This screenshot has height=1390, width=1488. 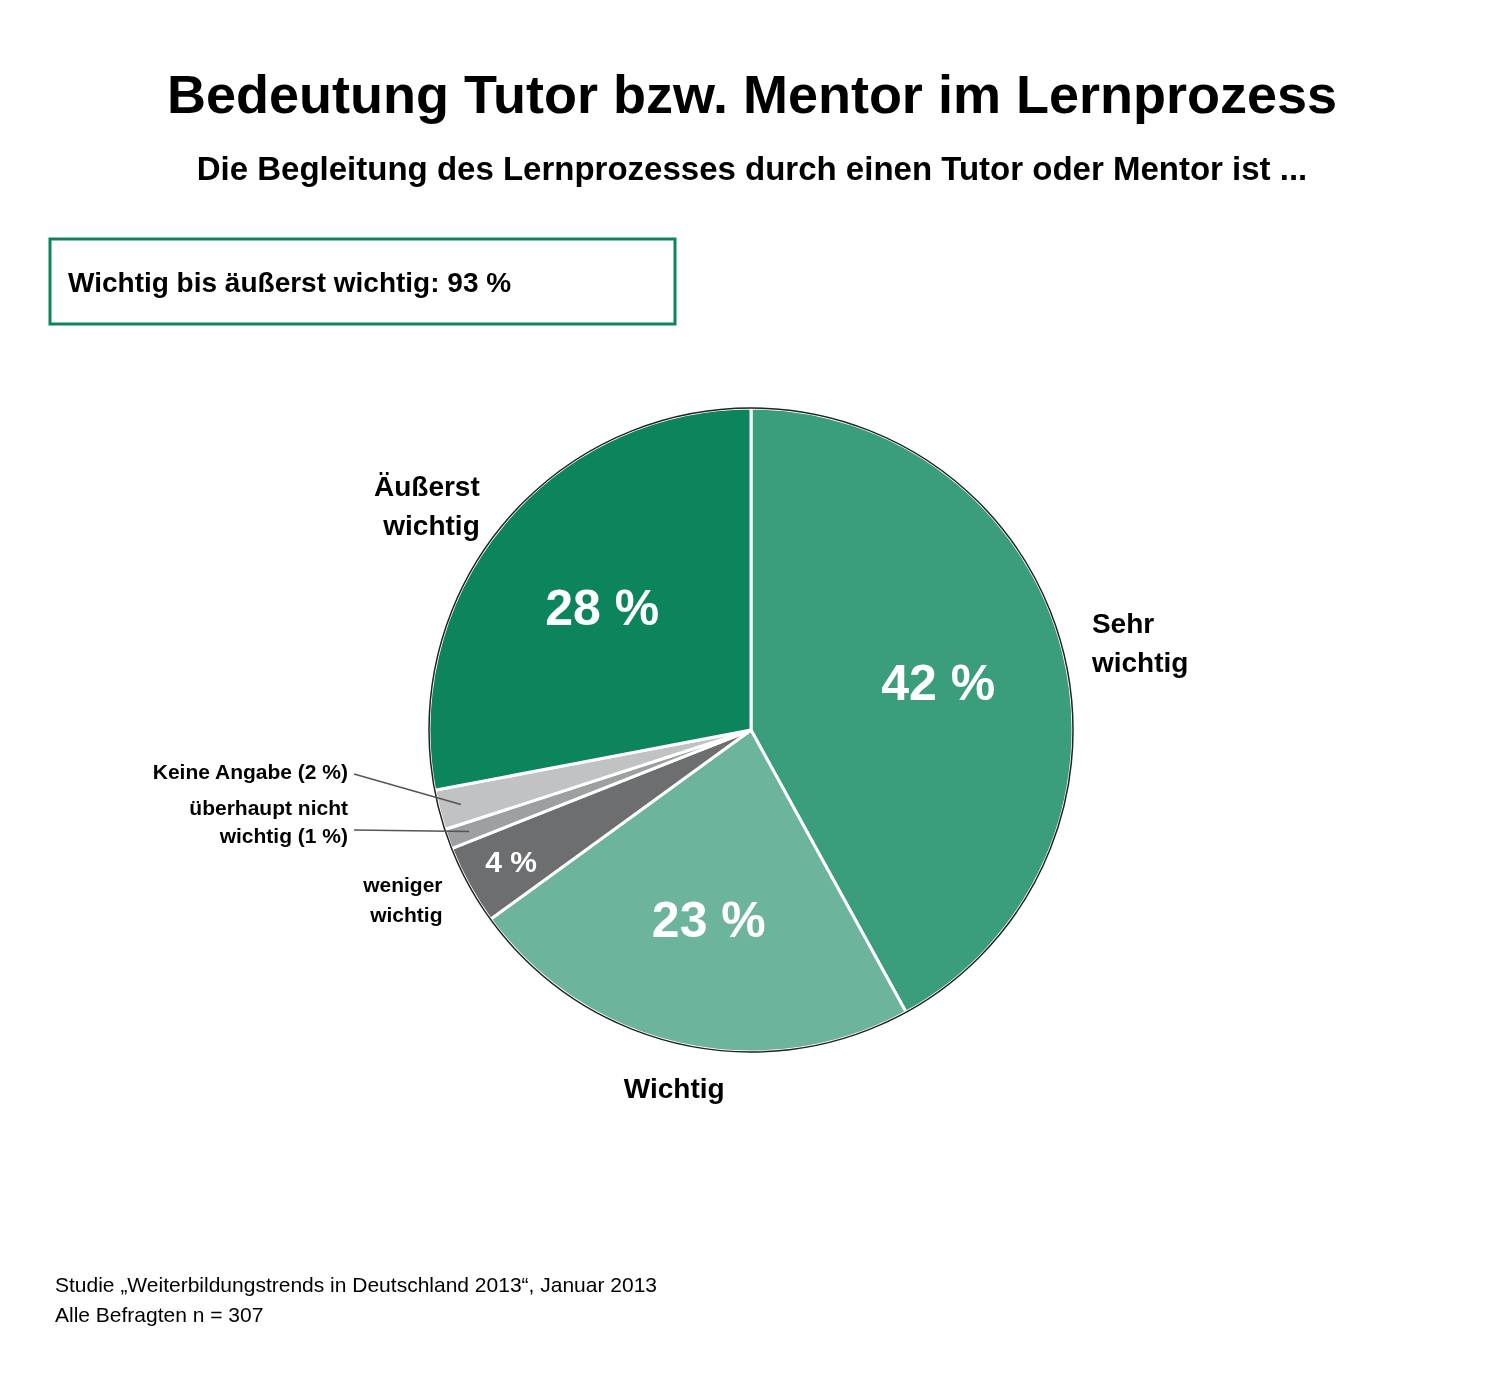 I want to click on slice-label: Sehr wichtig, so click(x=1139, y=642).